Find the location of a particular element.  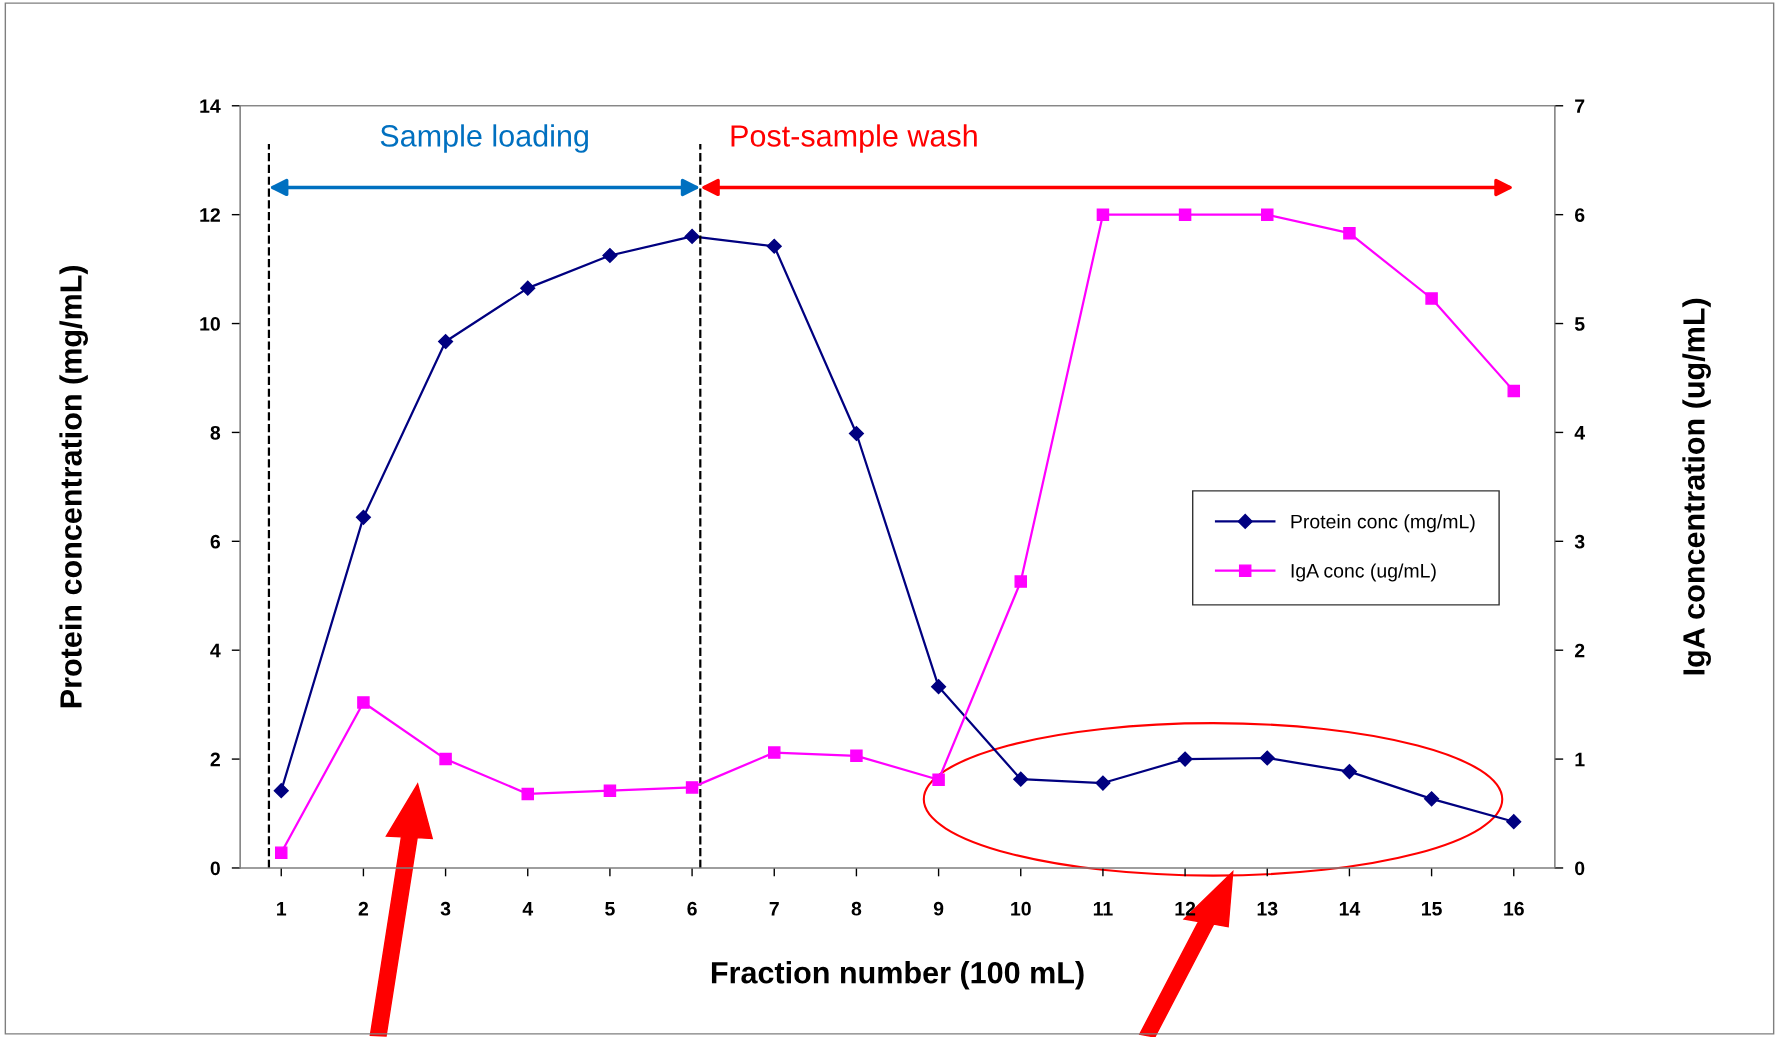

x-tick-label: 16 is located at coordinates (1514, 908).